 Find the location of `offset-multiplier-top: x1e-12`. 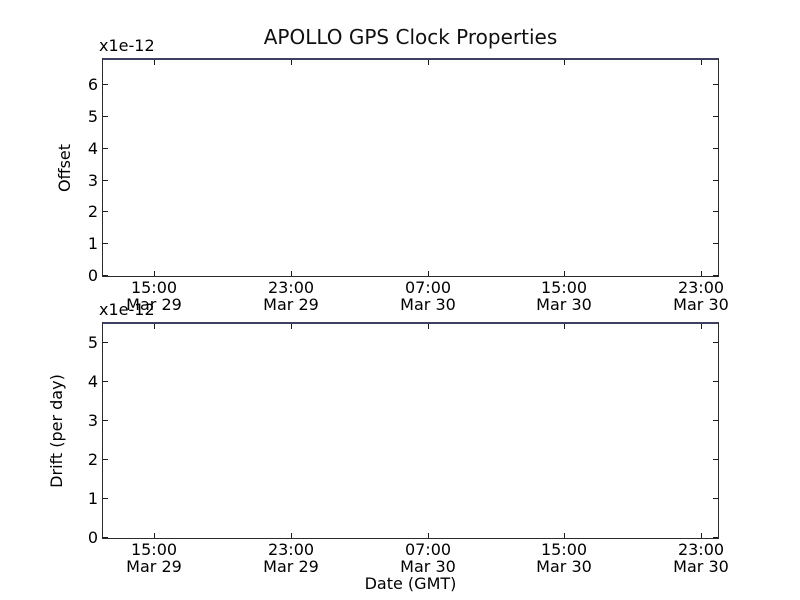

offset-multiplier-top: x1e-12 is located at coordinates (127, 45).